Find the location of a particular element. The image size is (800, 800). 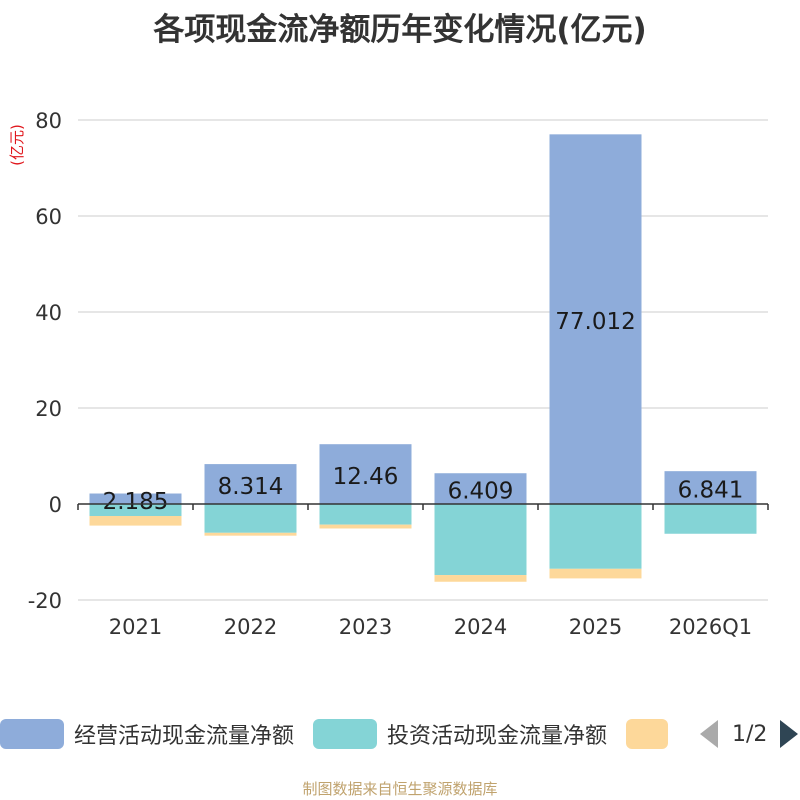

y-tick-label: -20 is located at coordinates (45, 601).